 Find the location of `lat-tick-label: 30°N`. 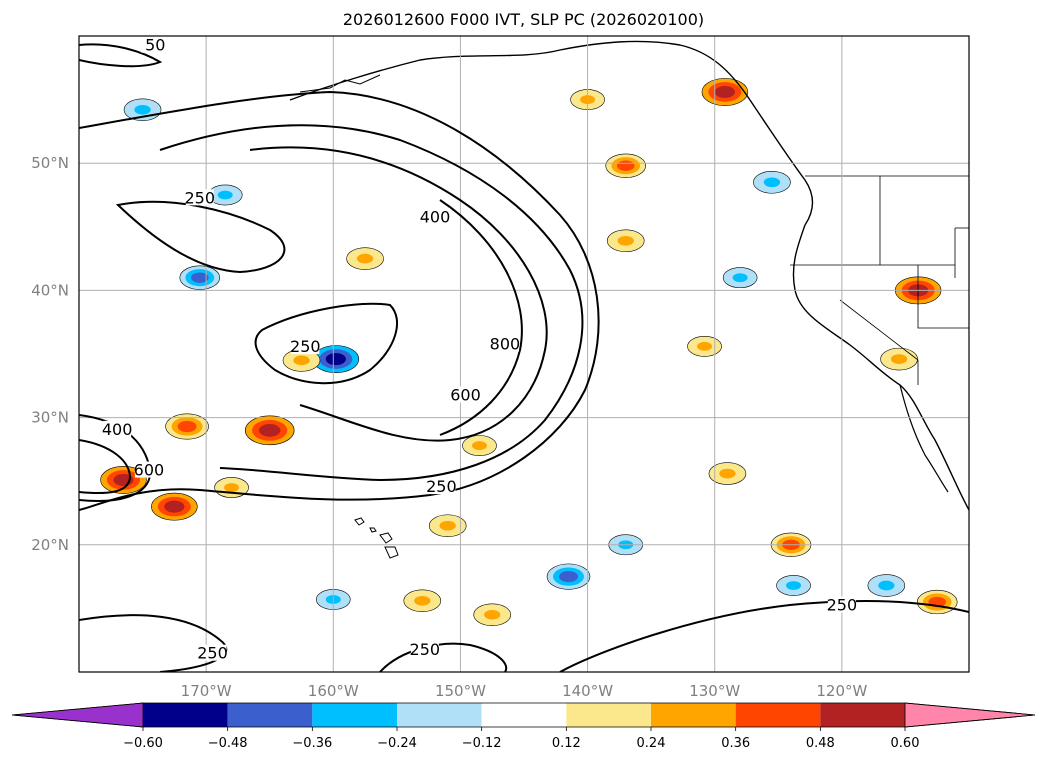

lat-tick-label: 30°N is located at coordinates (50, 418).